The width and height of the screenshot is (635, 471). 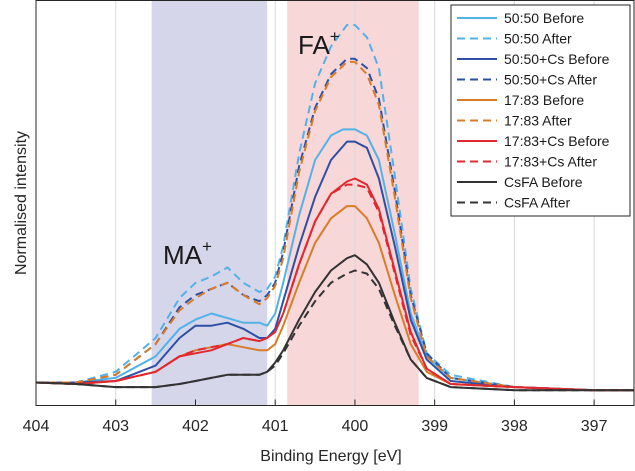 I want to click on x-tick-label-397: 397, so click(x=594, y=426).